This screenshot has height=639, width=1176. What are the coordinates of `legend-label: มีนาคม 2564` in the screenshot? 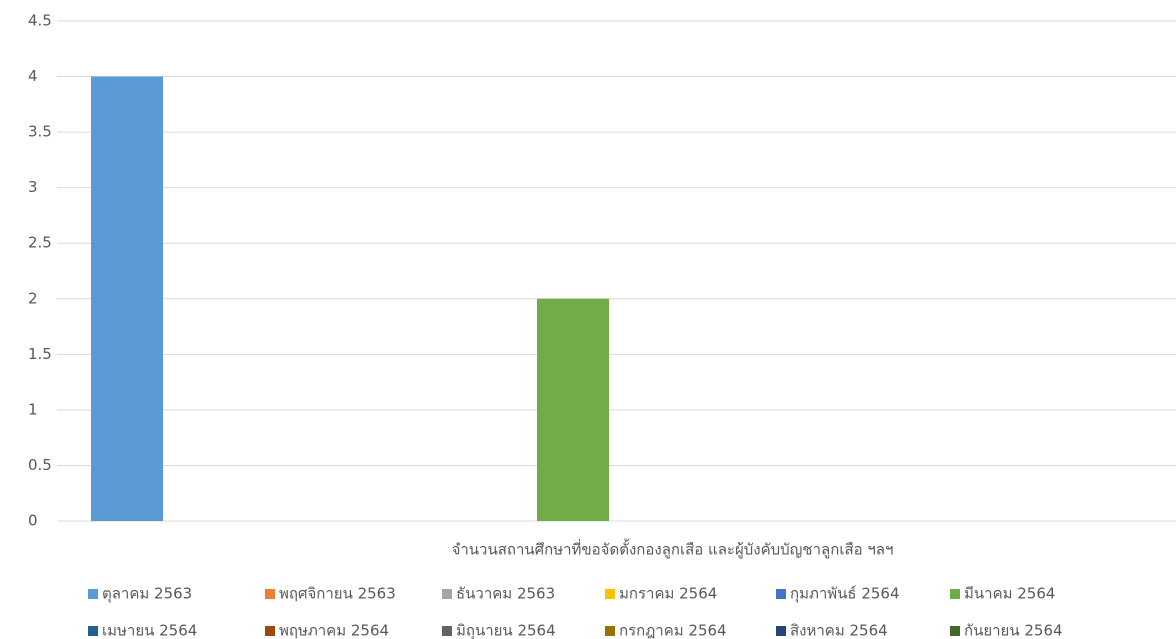 It's located at (1009, 594).